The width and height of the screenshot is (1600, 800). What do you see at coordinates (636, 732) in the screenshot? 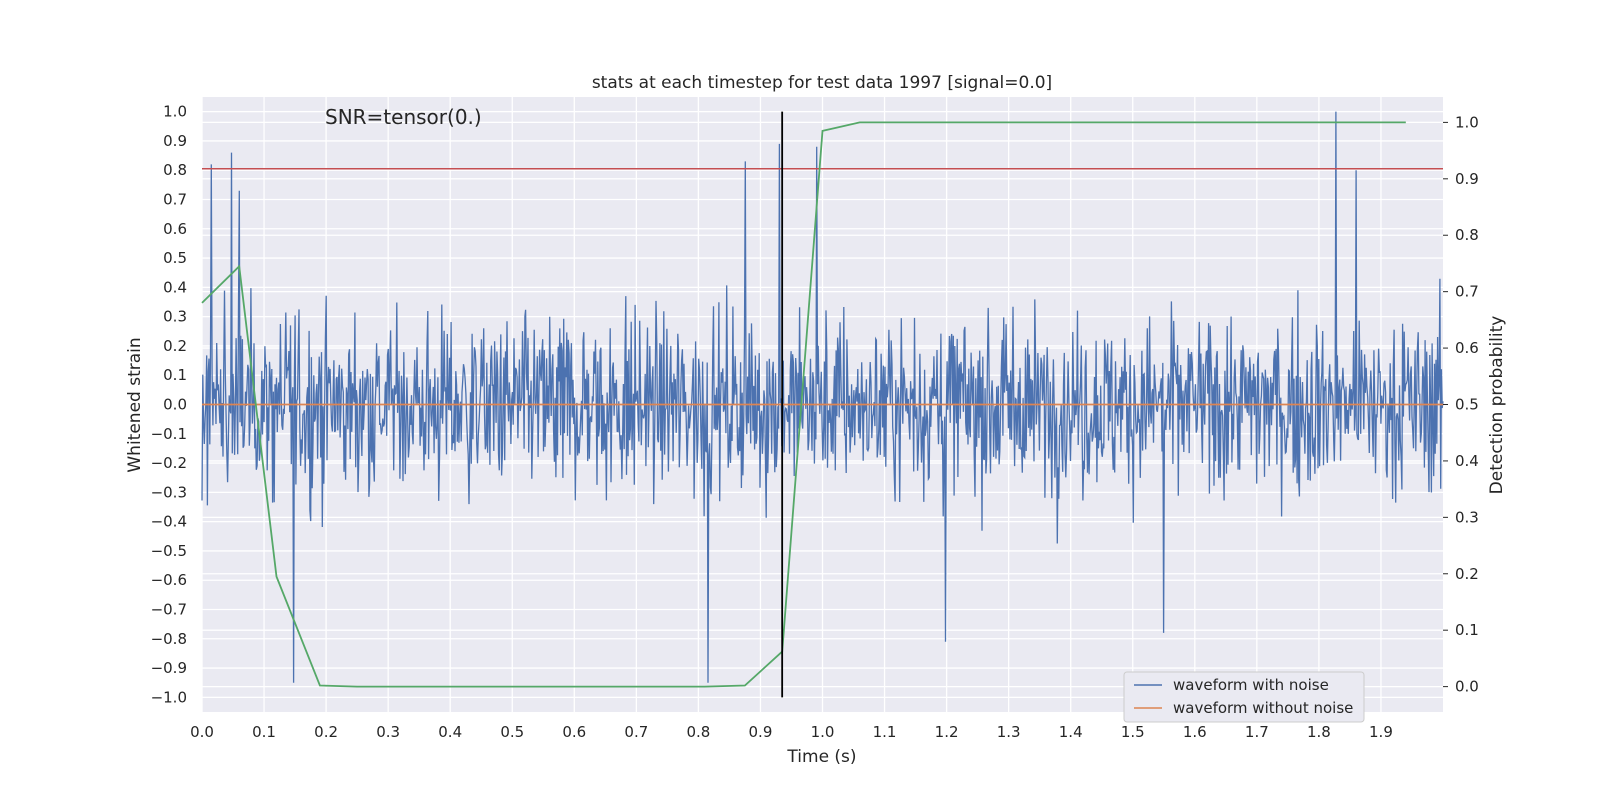
I see `x-tick-label: 0.7` at bounding box center [636, 732].